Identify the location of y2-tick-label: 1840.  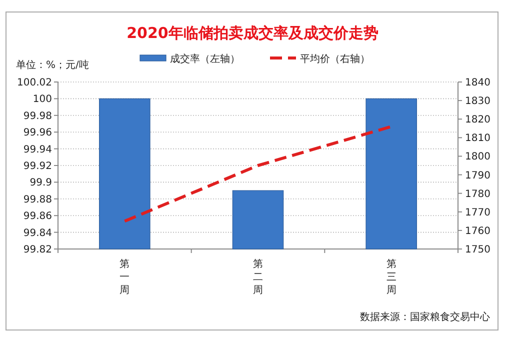
(477, 83).